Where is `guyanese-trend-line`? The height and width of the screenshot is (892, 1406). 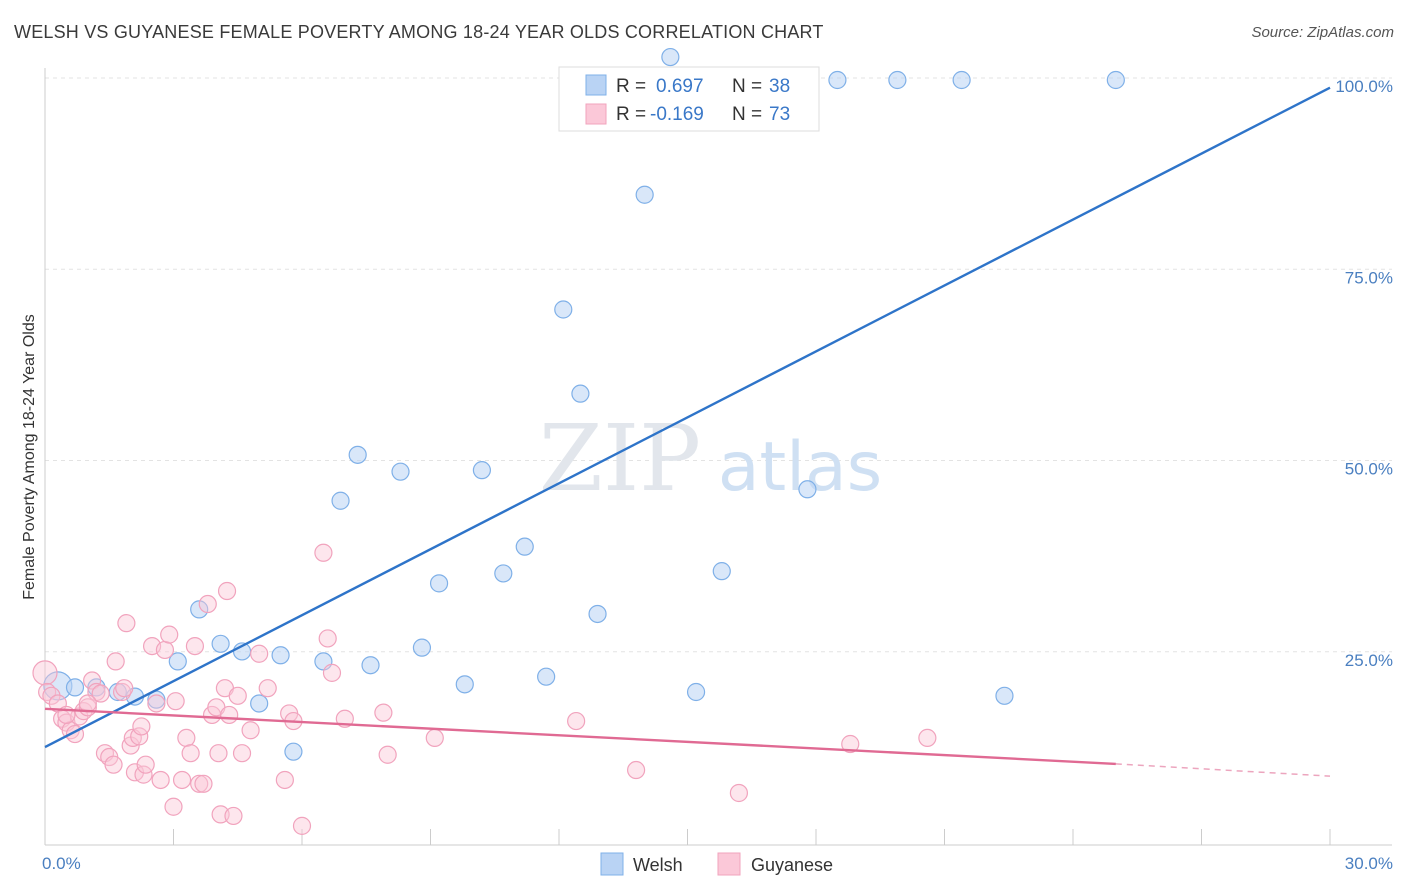 guyanese-trend-line is located at coordinates (580, 736).